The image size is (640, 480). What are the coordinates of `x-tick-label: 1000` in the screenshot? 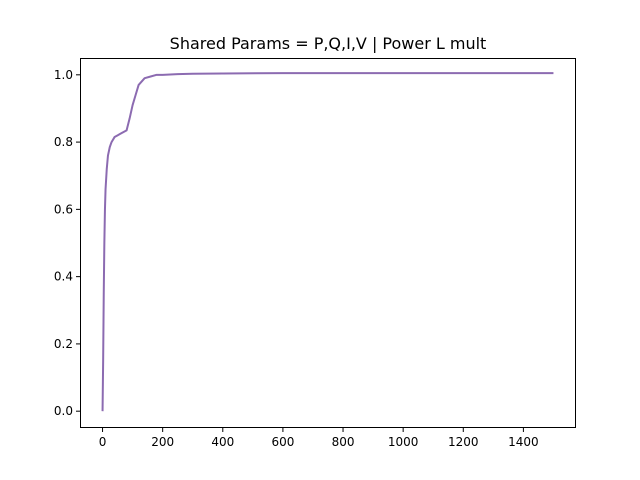 It's located at (403, 442).